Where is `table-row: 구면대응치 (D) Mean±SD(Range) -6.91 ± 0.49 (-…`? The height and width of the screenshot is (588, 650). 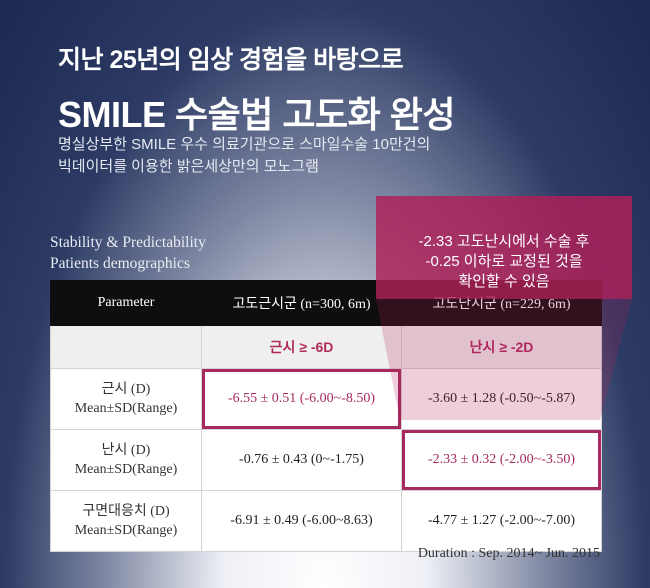
table-row: 구면대응치 (D) Mean±SD(Range) -6.91 ± 0.49 (-… is located at coordinates (326, 521).